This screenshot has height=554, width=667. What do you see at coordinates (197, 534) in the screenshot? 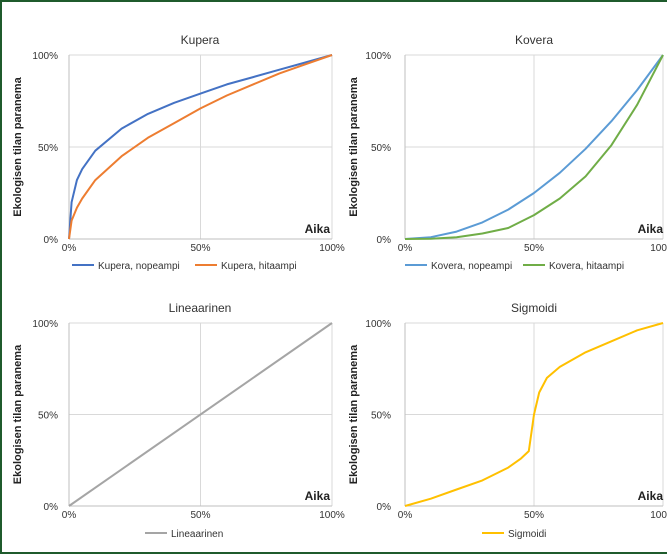
I see `legend-label: Lineaarinen` at bounding box center [197, 534].